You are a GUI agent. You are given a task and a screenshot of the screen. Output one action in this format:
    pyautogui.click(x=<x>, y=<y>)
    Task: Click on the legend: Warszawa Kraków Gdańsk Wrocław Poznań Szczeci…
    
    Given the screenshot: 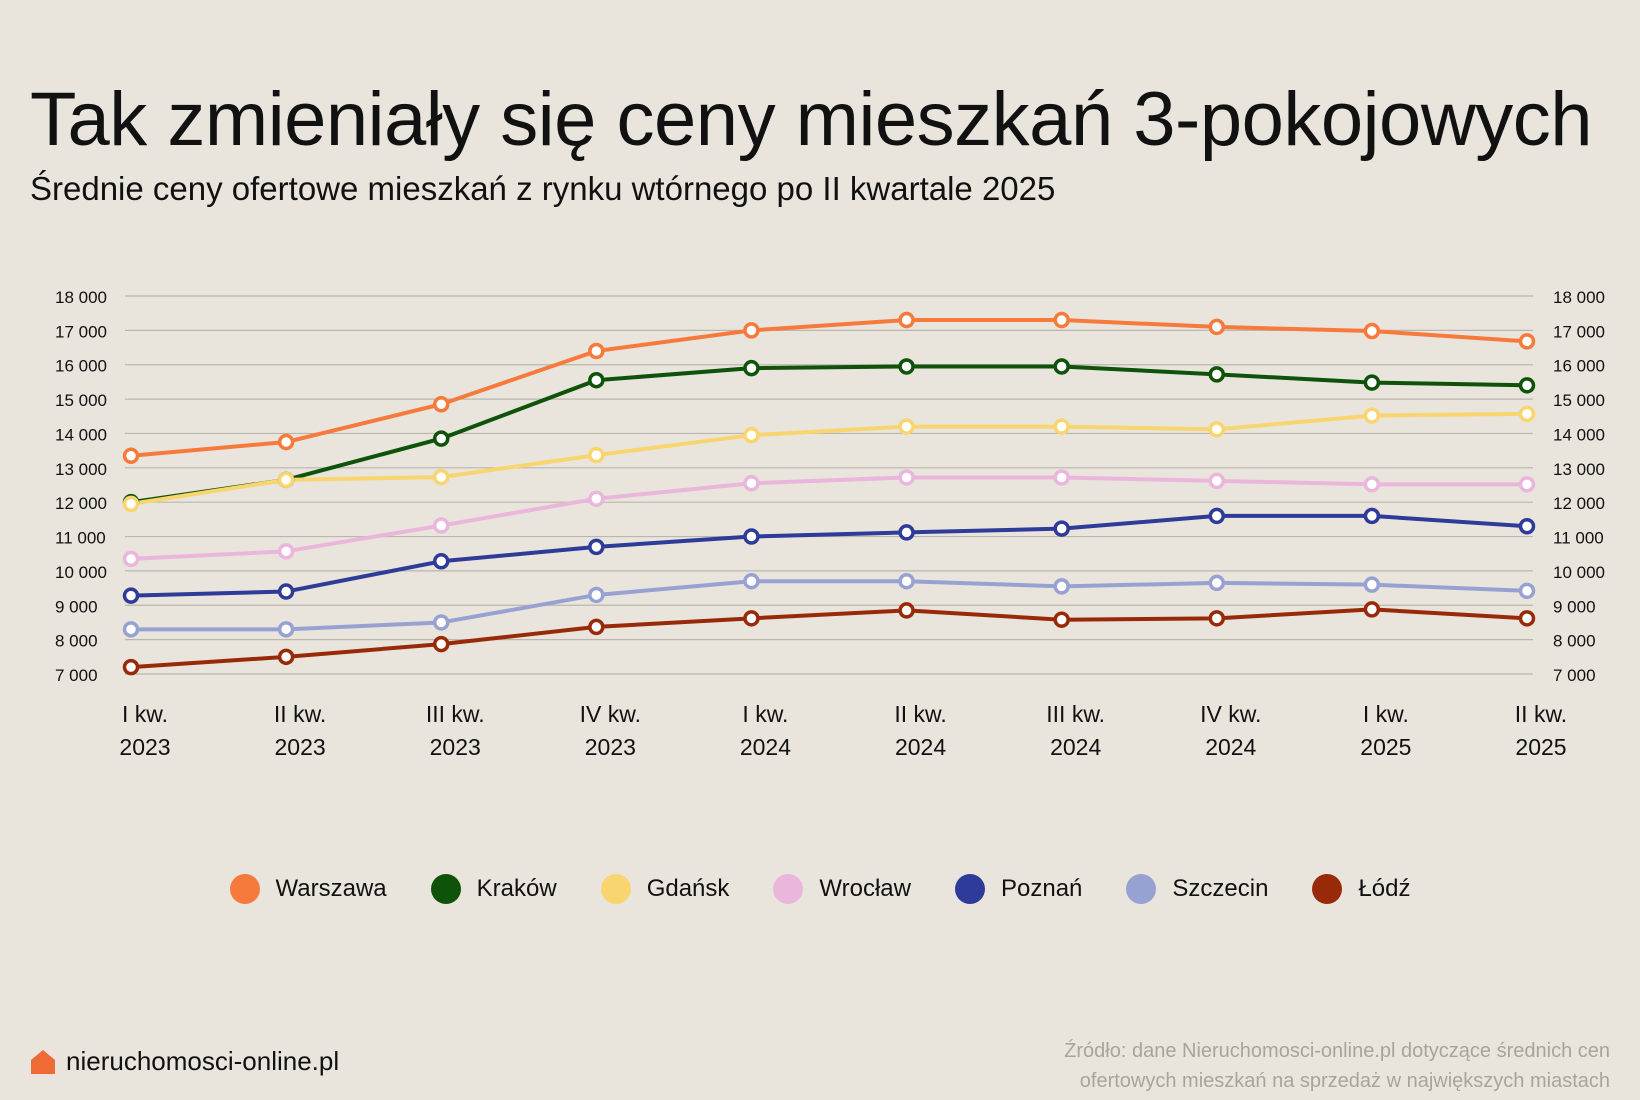 What is the action you would take?
    pyautogui.click(x=820, y=889)
    